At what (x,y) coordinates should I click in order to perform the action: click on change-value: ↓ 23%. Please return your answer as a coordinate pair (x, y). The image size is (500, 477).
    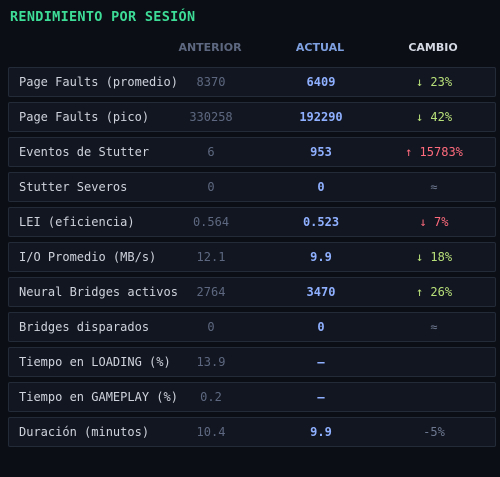
    Looking at the image, I should click on (434, 82).